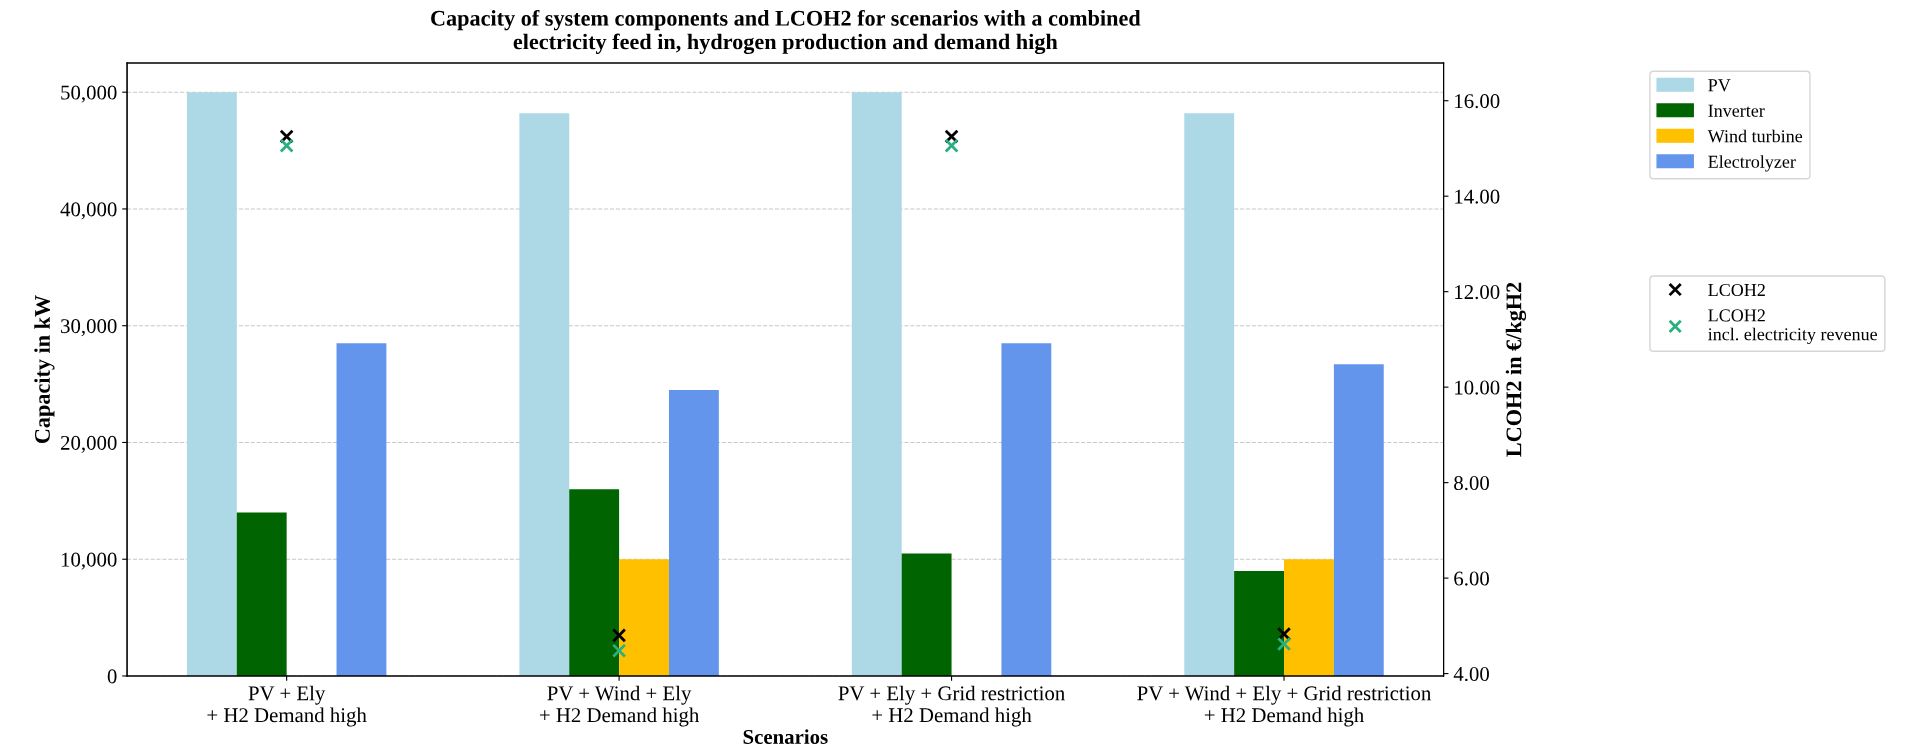 The width and height of the screenshot is (1908, 750). What do you see at coordinates (1471, 674) in the screenshot?
I see `y2-tick-label: 4.00` at bounding box center [1471, 674].